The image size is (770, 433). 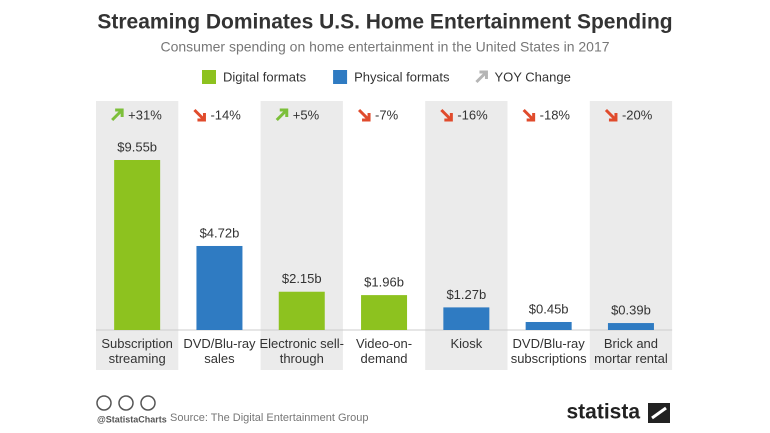 I want to click on value-label: $1.27b, so click(x=466, y=294).